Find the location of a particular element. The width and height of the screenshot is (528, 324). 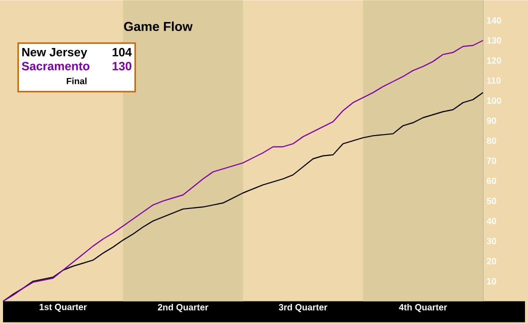

y-tick-label: 120 is located at coordinates (494, 60).